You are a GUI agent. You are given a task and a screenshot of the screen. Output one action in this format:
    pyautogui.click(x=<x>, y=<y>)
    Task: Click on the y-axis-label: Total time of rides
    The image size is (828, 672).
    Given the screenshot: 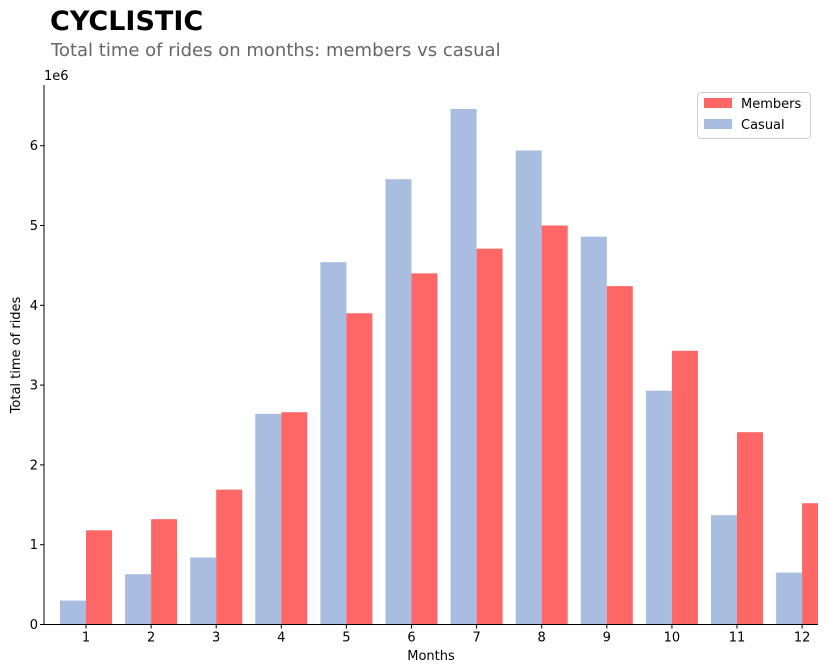 What is the action you would take?
    pyautogui.click(x=16, y=355)
    